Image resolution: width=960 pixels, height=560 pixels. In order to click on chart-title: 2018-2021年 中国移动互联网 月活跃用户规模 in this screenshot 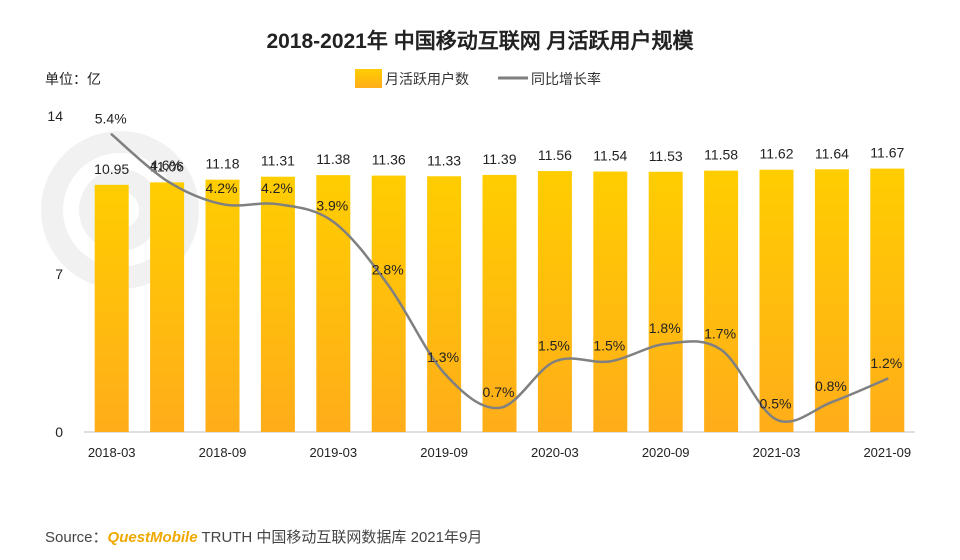, I will do `click(480, 41)`.